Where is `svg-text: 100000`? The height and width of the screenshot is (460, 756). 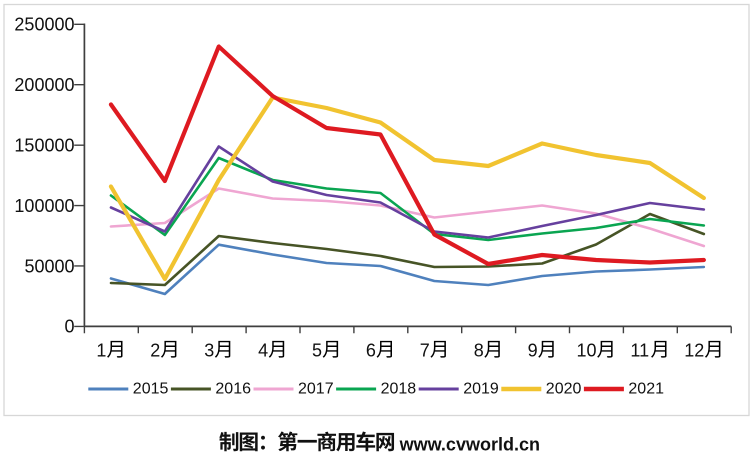 svg-text: 100000 is located at coordinates (44, 206).